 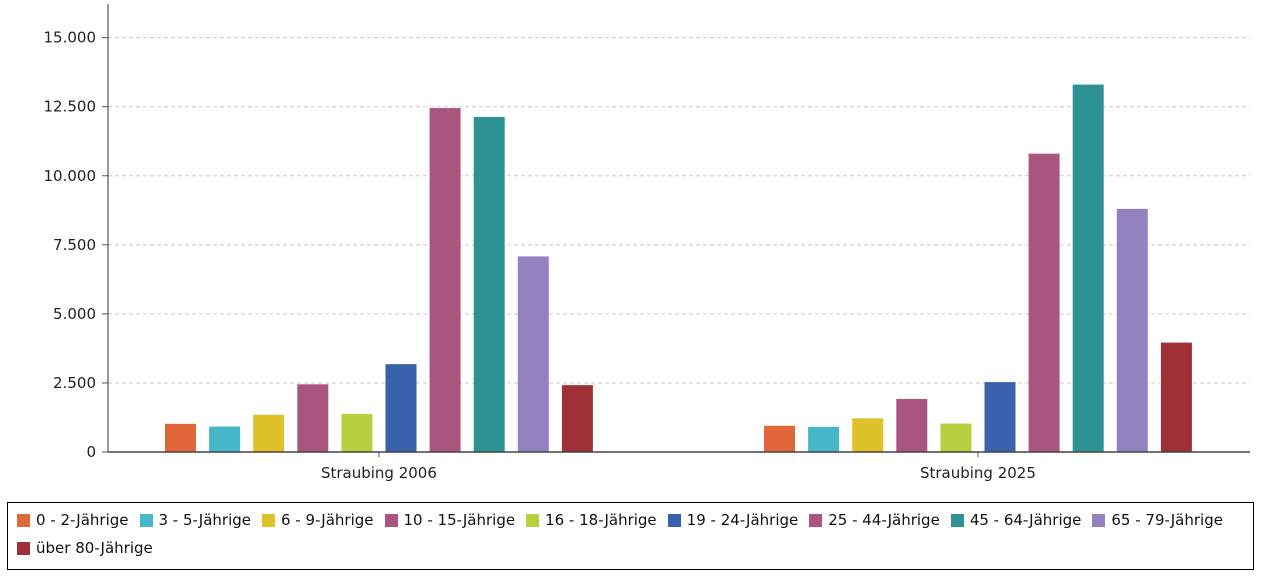 What do you see at coordinates (1025, 520) in the screenshot?
I see `legend-label: 45 - 64-Jährige` at bounding box center [1025, 520].